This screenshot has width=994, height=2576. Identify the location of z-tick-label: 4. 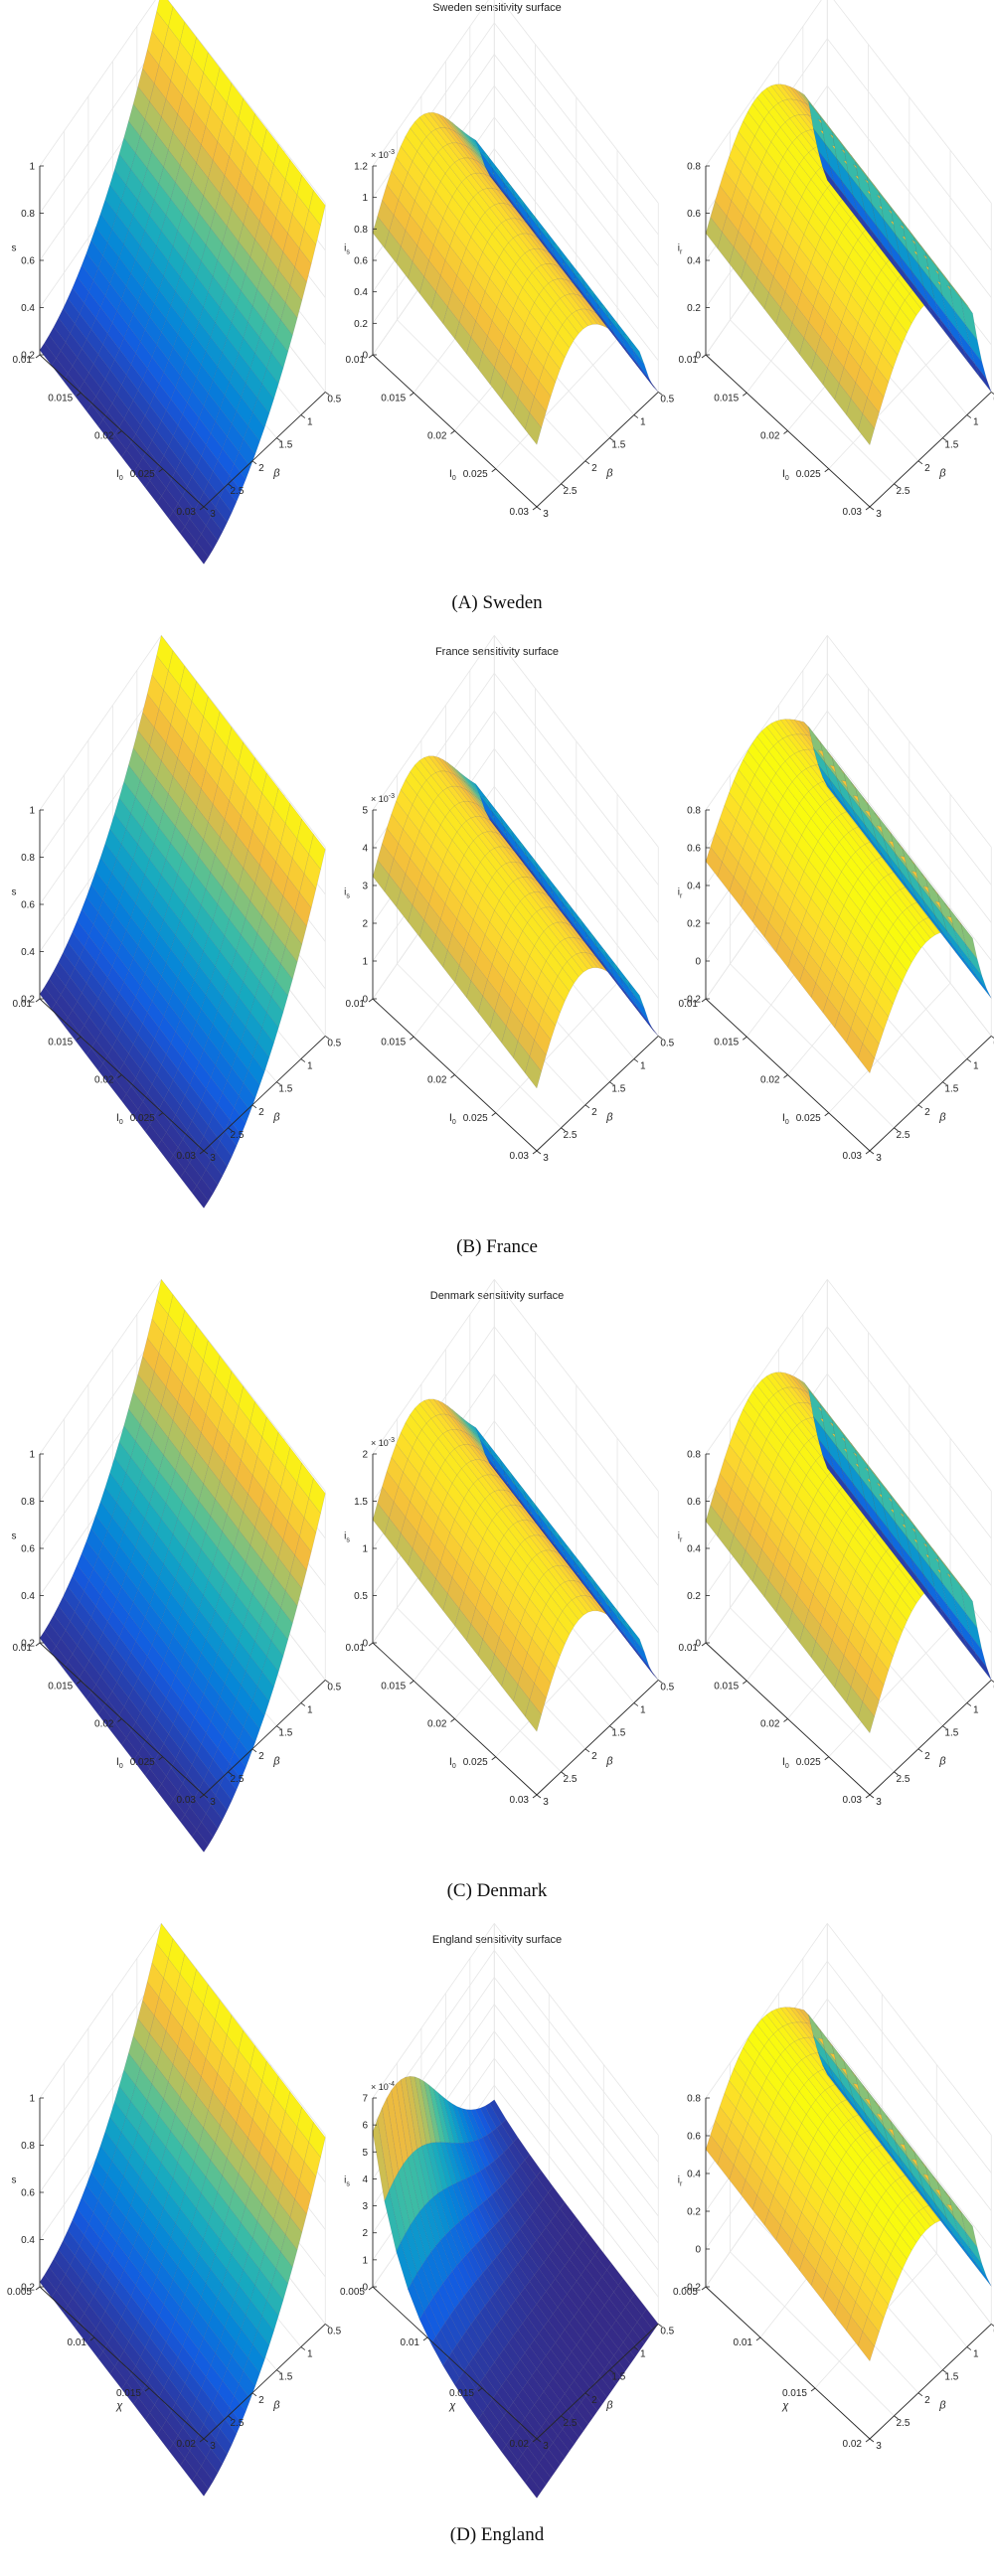
(365, 849).